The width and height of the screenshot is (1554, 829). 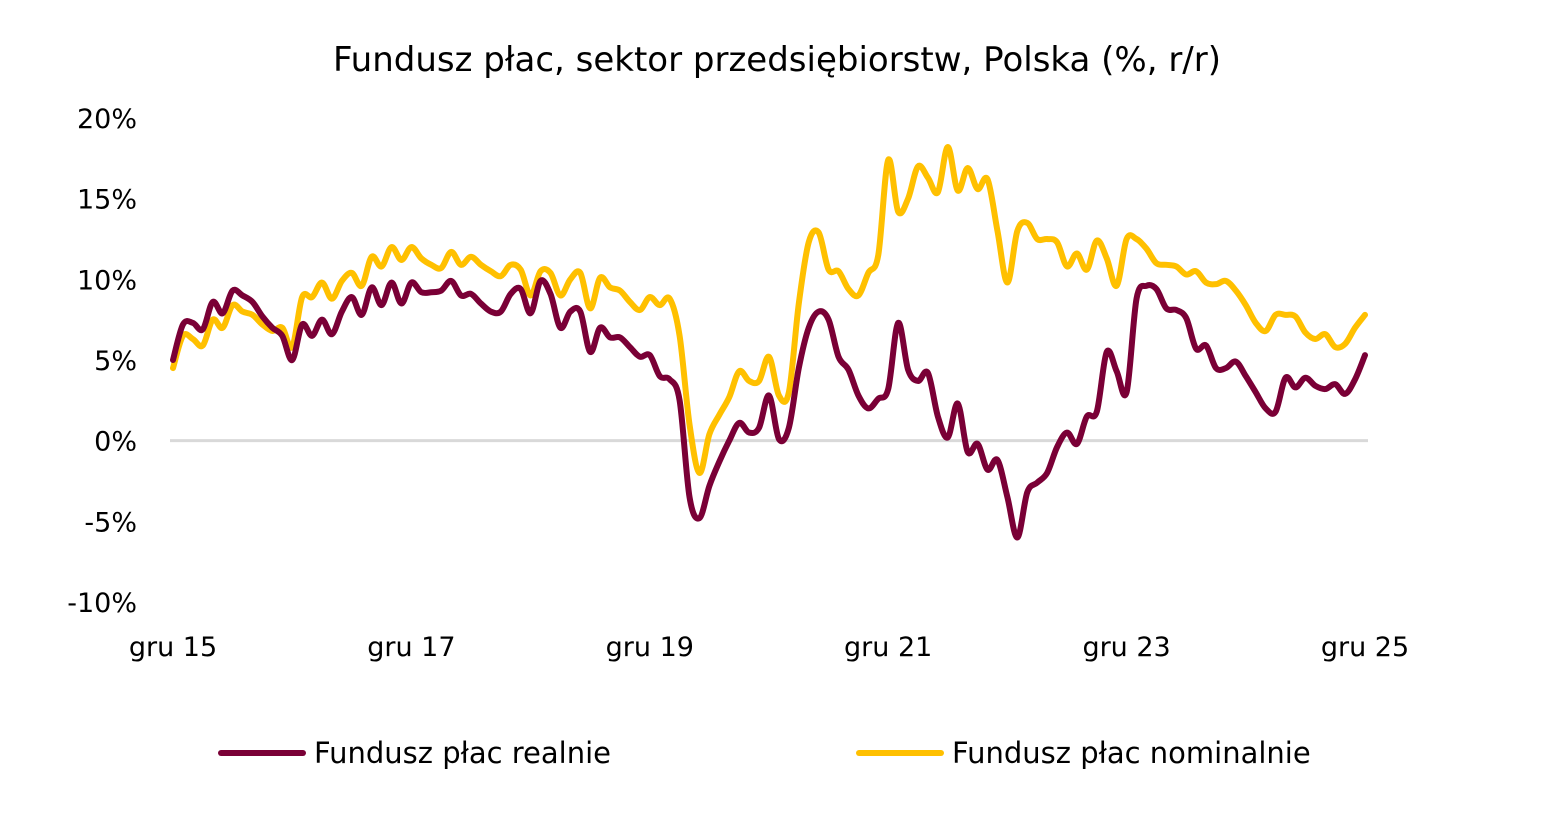 What do you see at coordinates (900, 753) in the screenshot?
I see `legend-swatch-nominalnie` at bounding box center [900, 753].